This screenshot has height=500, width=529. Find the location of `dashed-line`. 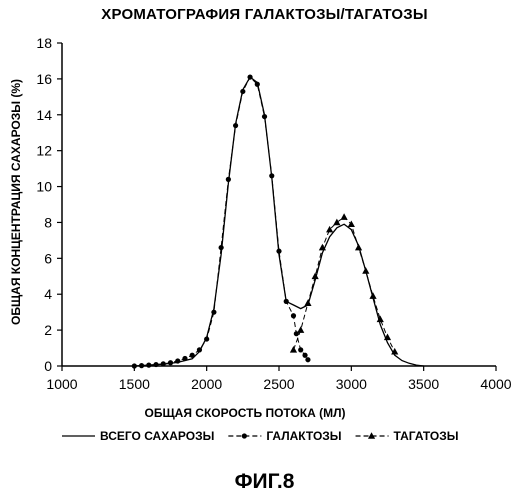

dashed-line is located at coordinates (344, 284).